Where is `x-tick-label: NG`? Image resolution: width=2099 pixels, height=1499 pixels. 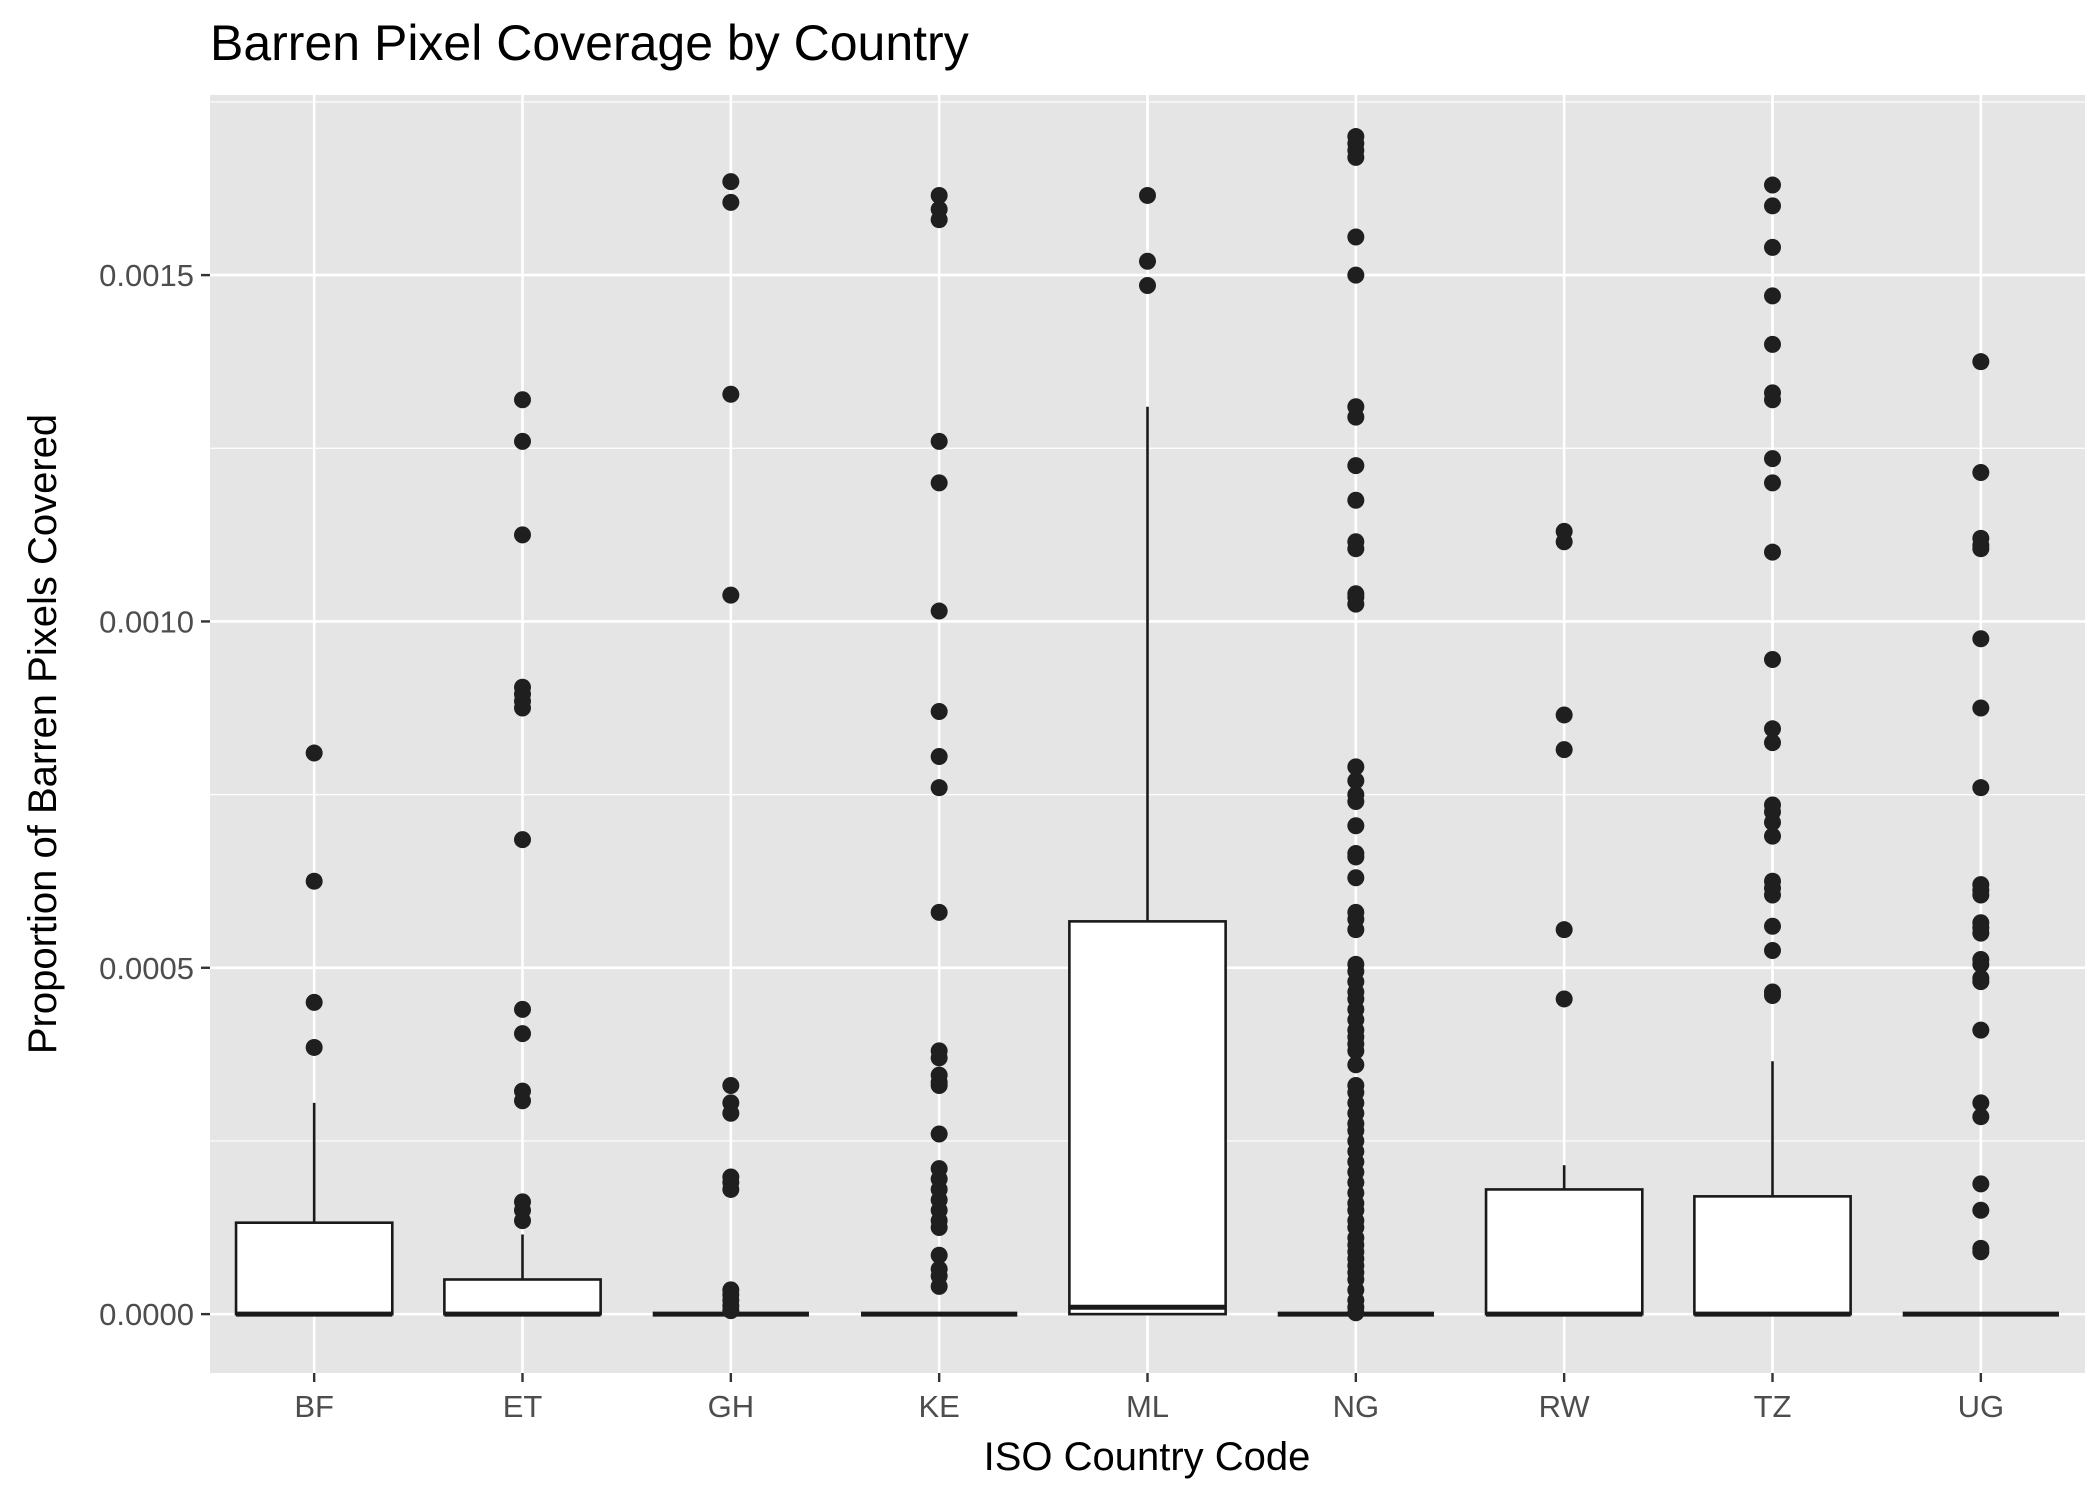
x-tick-label: NG is located at coordinates (1356, 1406).